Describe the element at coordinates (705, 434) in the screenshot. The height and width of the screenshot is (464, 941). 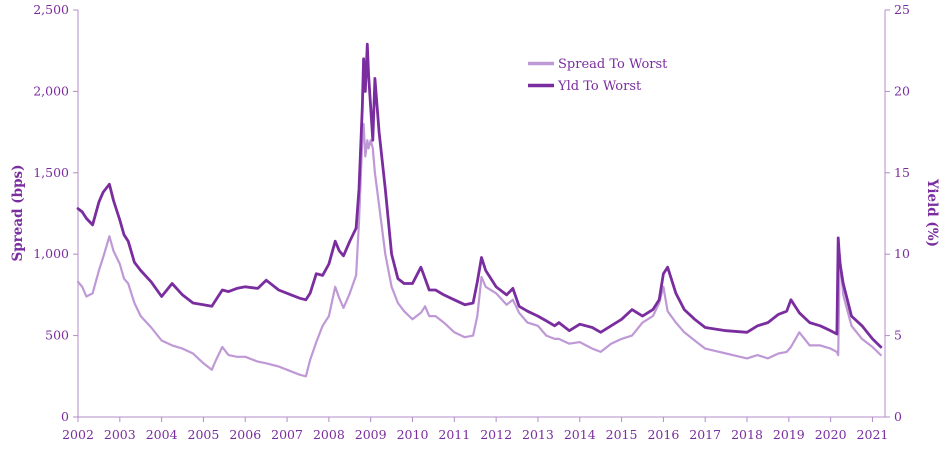
I see `x-tick-label: 2017` at that location.